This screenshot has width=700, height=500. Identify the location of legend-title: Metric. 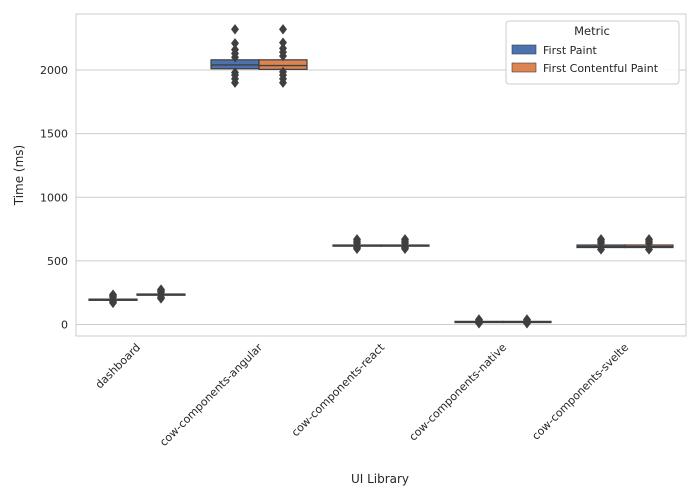
(592, 31).